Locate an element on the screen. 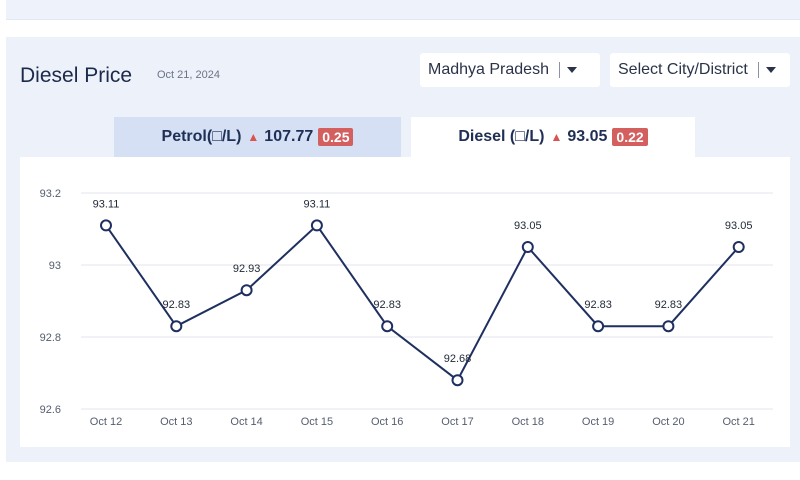 The height and width of the screenshot is (480, 800). x-tick-label: Oct 12 is located at coordinates (106, 422).